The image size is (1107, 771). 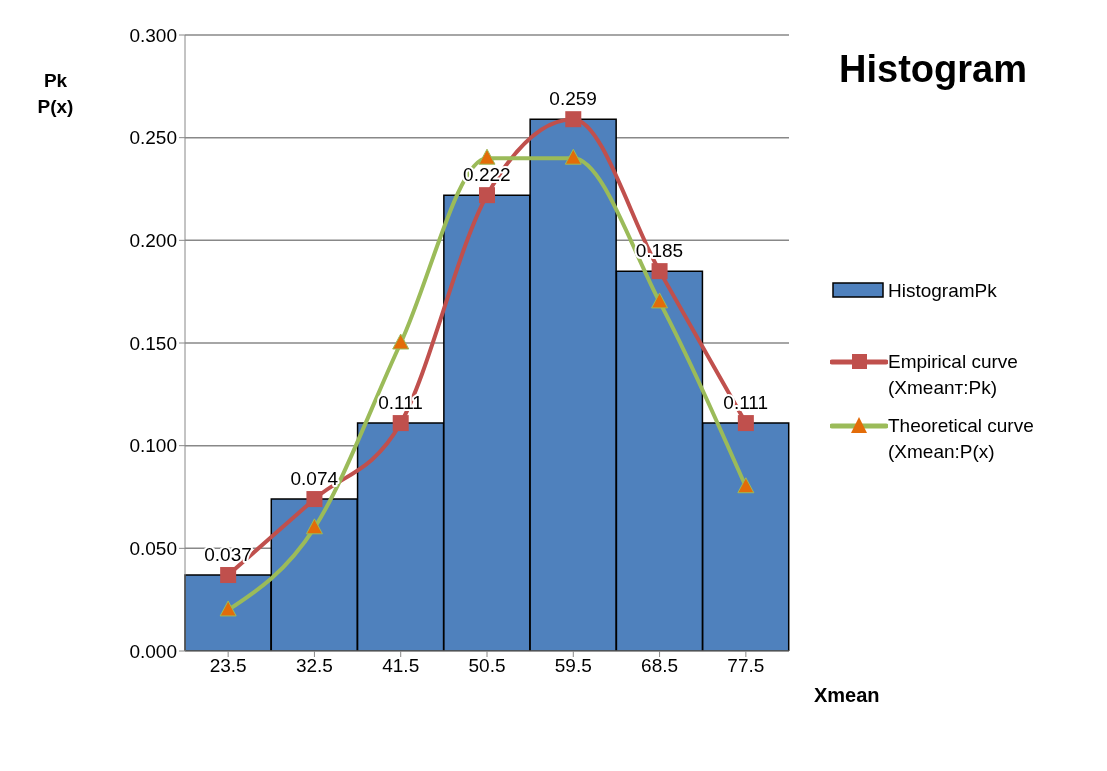 What do you see at coordinates (961, 439) in the screenshot?
I see `legend-label: Theoretical curve (Xmean:P(x)` at bounding box center [961, 439].